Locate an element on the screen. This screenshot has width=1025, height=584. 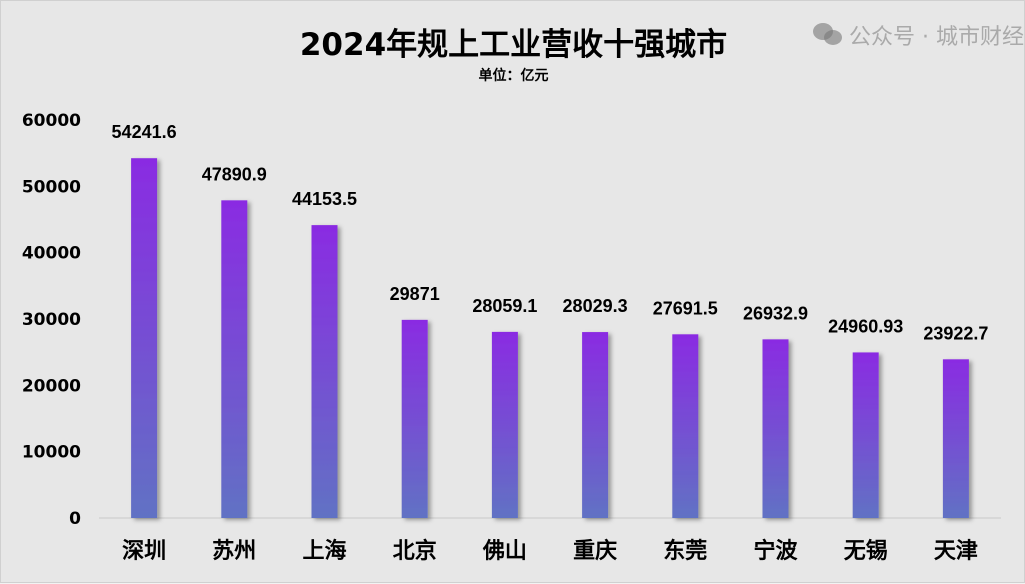
bar-重庆 is located at coordinates (595, 425).